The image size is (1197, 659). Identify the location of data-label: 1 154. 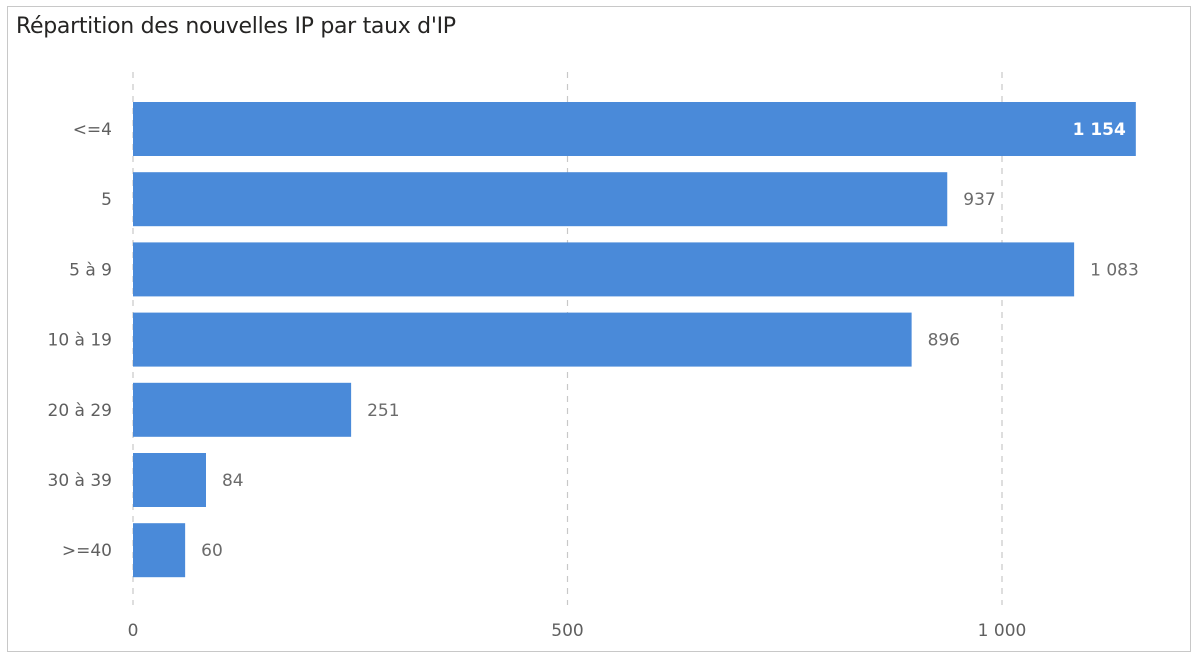
(1099, 130).